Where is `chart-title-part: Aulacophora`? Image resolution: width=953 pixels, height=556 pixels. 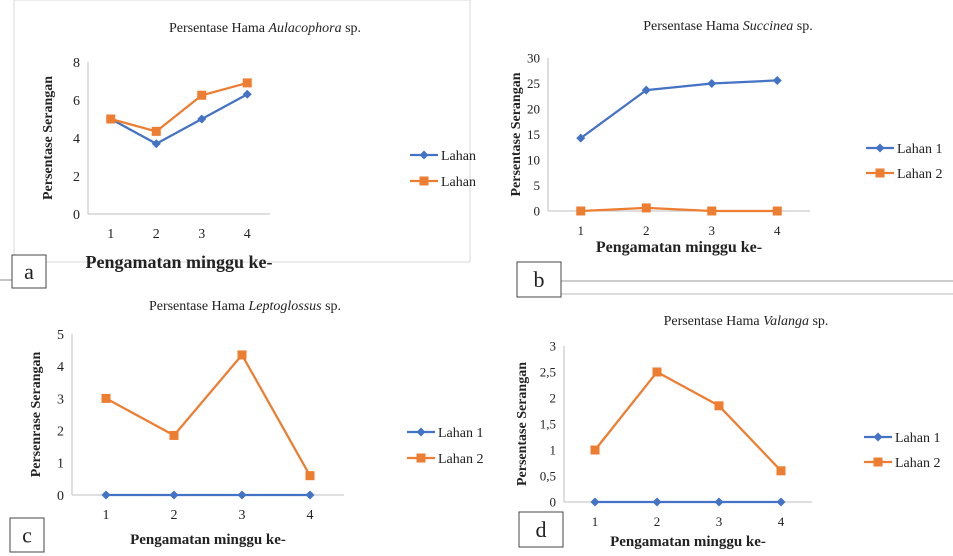
chart-title-part: Aulacophora is located at coordinates (304, 28).